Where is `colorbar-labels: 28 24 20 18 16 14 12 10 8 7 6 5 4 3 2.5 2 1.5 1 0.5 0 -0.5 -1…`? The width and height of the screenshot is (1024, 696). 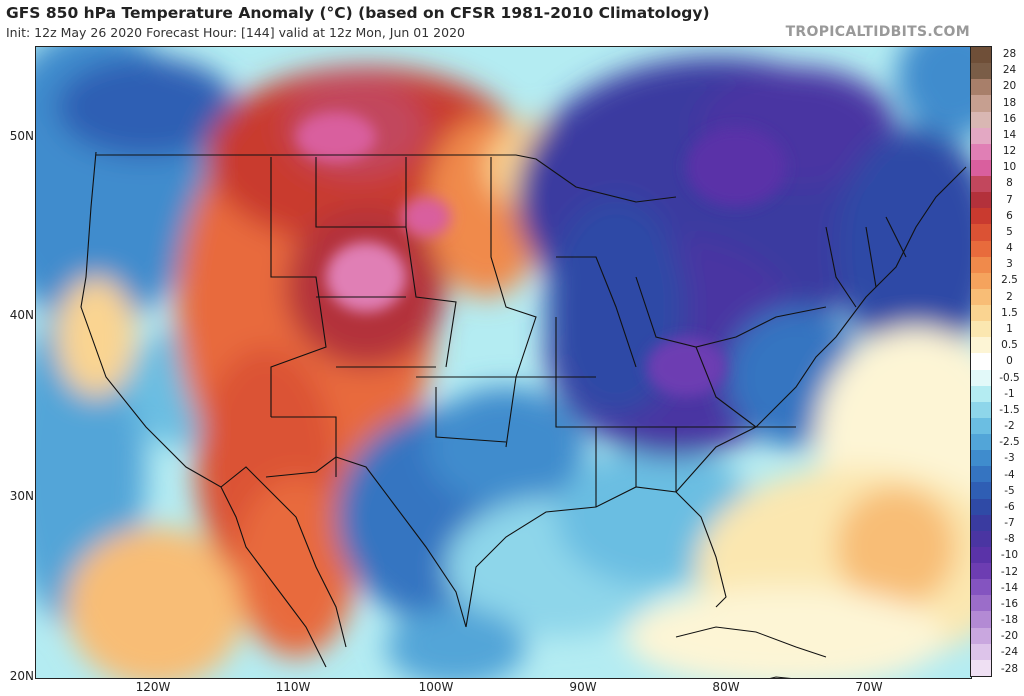 colorbar-labels: 28 24 20 18 16 14 12 10 8 7 6 5 4 3 2.5 2 1.5 1 0.5 0 -0.5 -1… is located at coordinates (1009, 361).